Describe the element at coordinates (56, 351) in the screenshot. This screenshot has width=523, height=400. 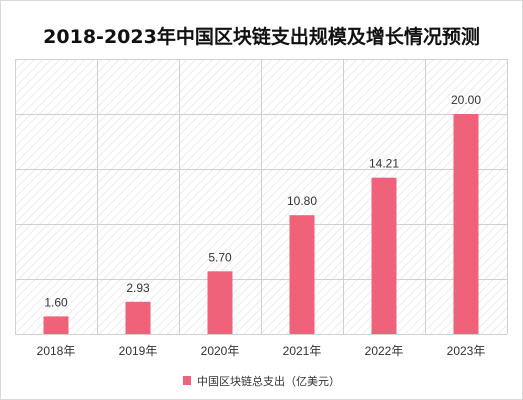
I see `x-tick-label: 2018年` at that location.